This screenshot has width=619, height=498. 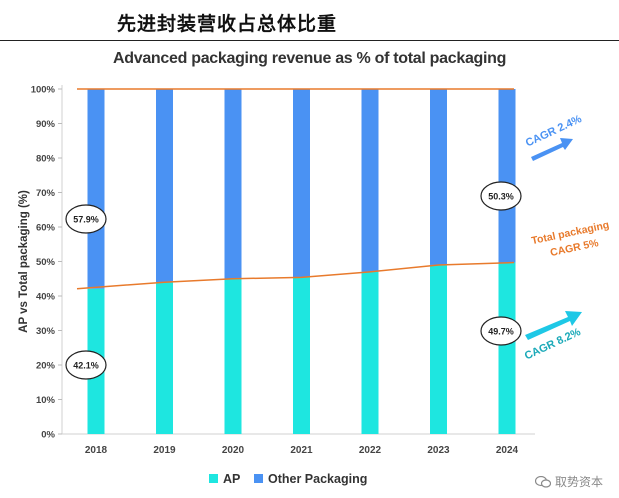 I want to click on data-label: 57.9%, so click(x=86, y=220).